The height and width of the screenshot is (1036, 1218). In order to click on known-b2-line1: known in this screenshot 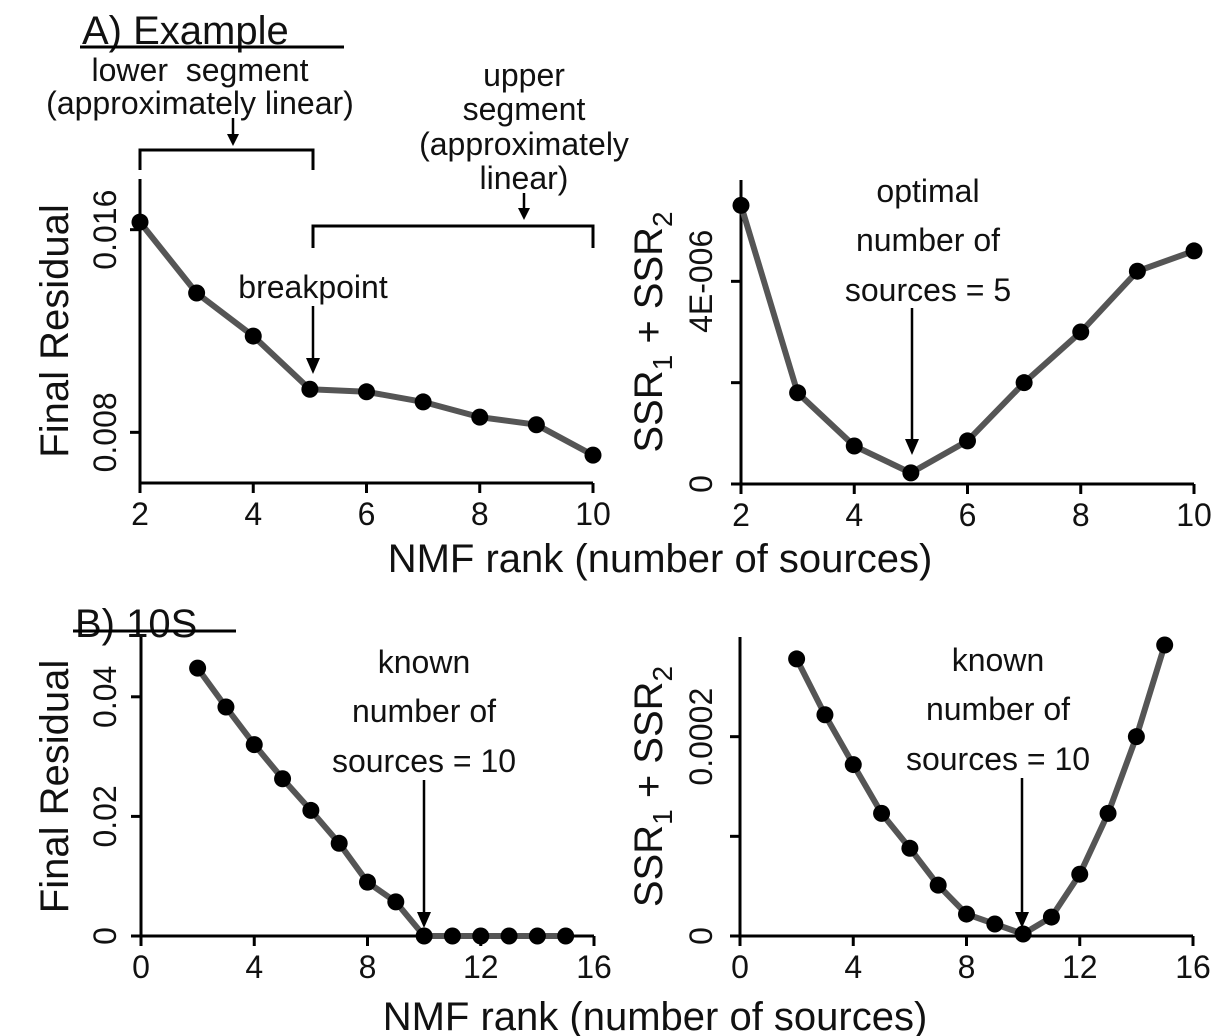, I will do `click(998, 660)`.